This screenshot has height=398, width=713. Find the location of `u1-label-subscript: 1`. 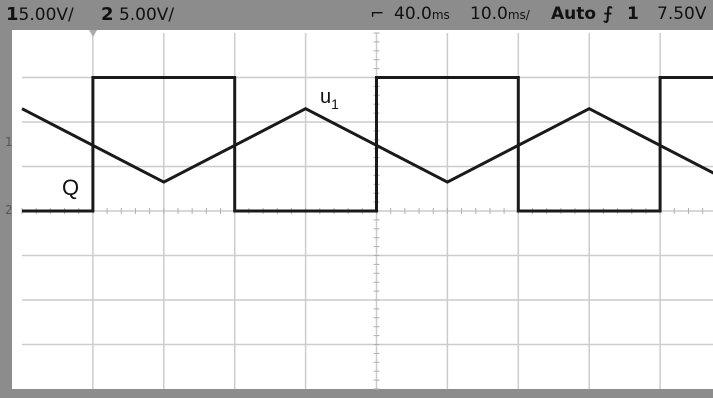

u1-label-subscript: 1 is located at coordinates (335, 104).